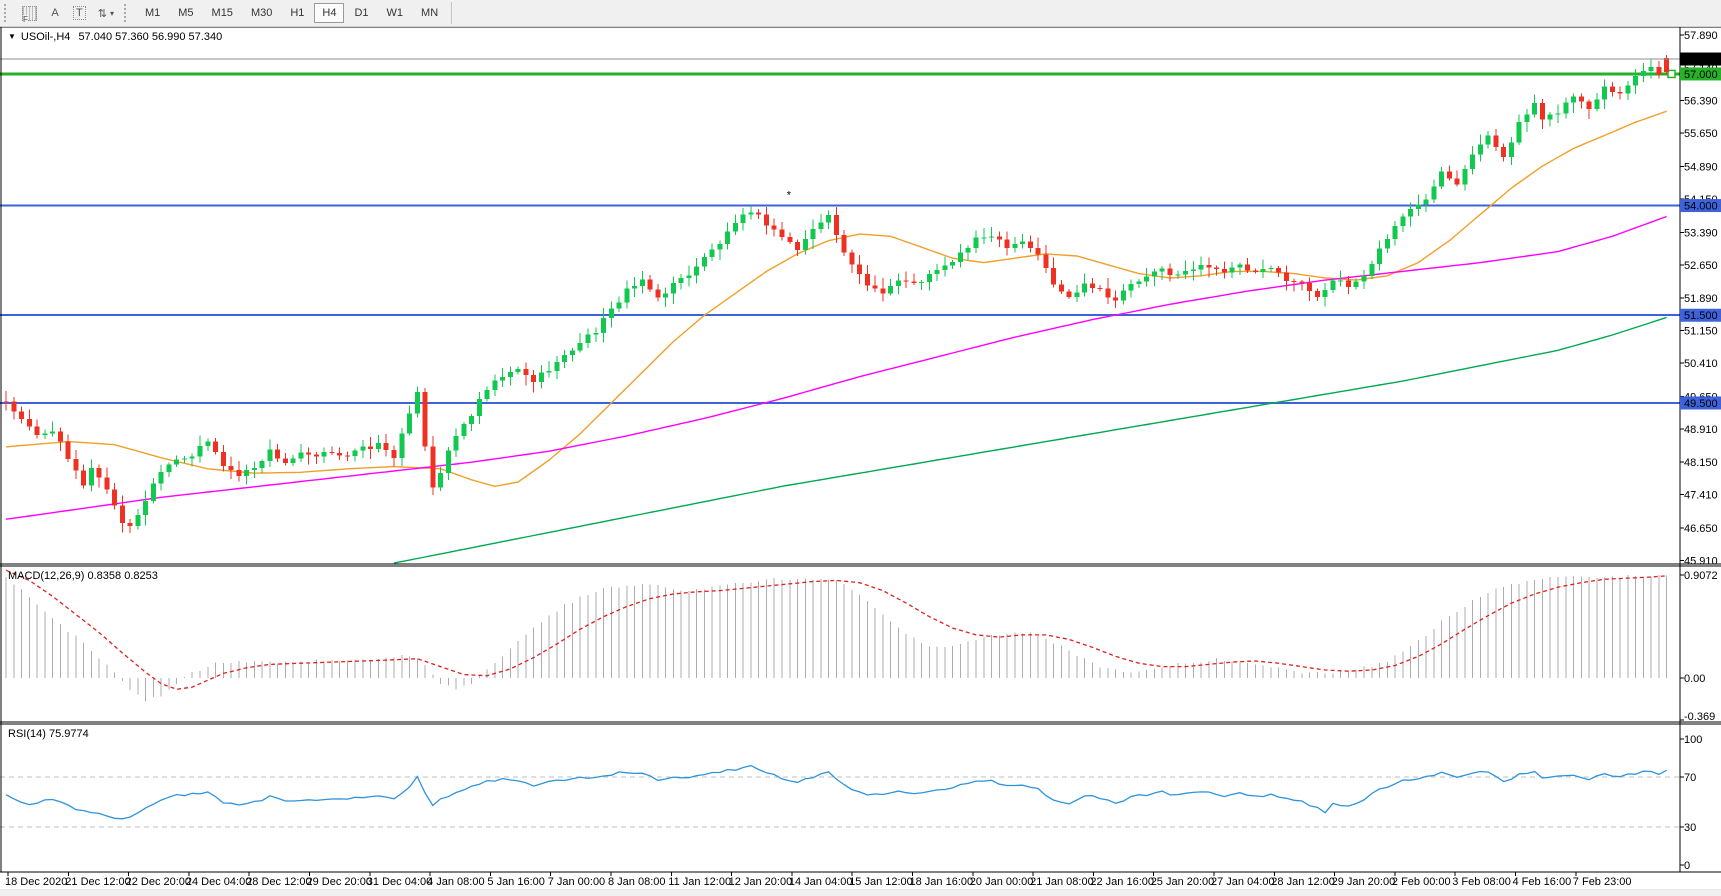 The width and height of the screenshot is (1721, 896). What do you see at coordinates (637, 882) in the screenshot?
I see `time-tick-label: 8 Jan 08:00` at bounding box center [637, 882].